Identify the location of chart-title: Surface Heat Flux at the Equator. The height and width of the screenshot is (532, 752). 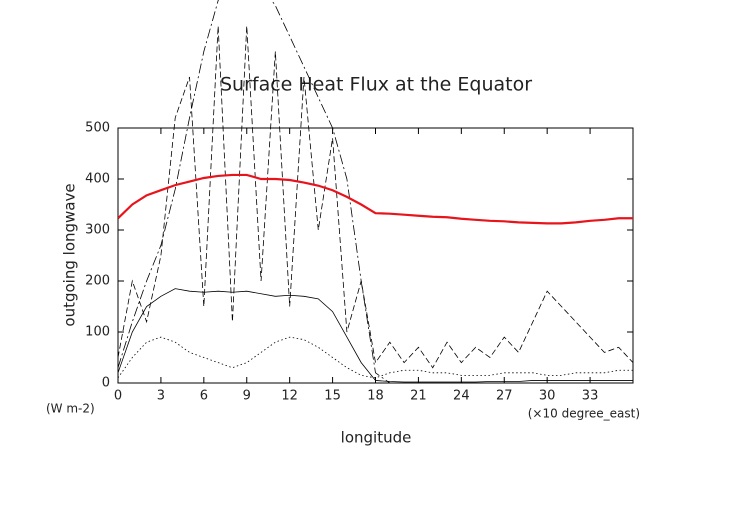
(376, 85).